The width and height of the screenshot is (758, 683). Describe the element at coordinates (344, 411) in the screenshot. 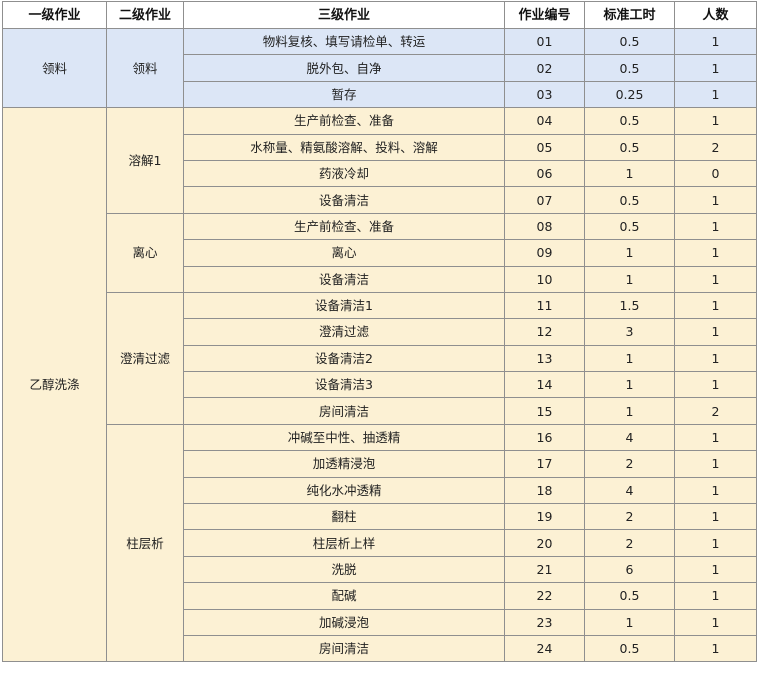

I see `level3-cell: 房间清洁` at that location.